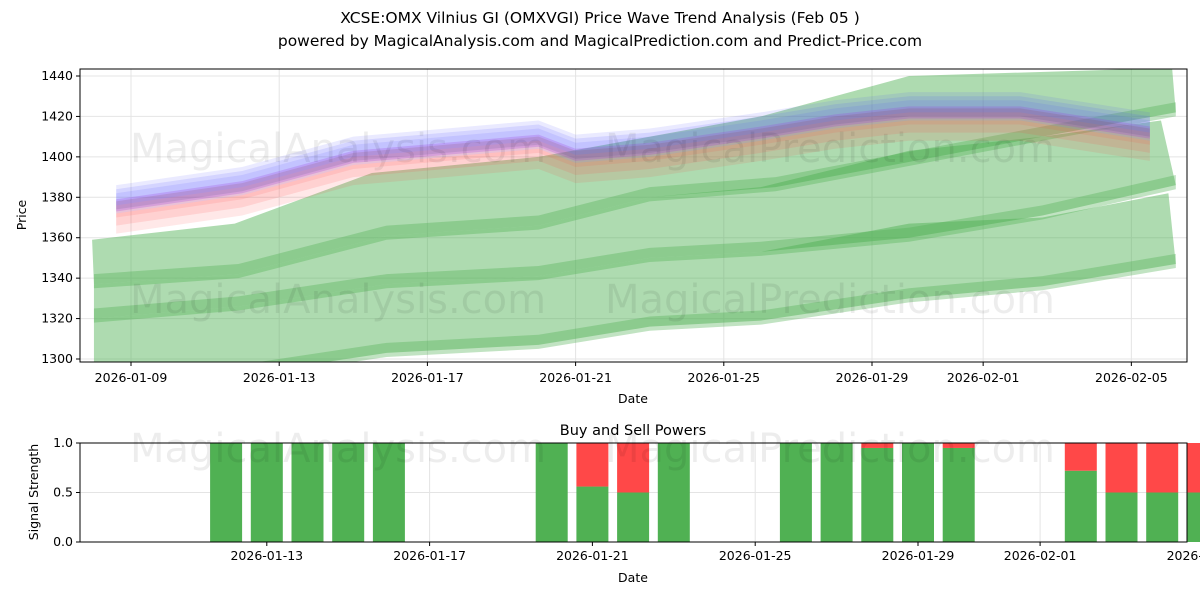 This screenshot has height=600, width=1200. What do you see at coordinates (57, 318) in the screenshot?
I see `y-tick-label: 1320` at bounding box center [57, 318].